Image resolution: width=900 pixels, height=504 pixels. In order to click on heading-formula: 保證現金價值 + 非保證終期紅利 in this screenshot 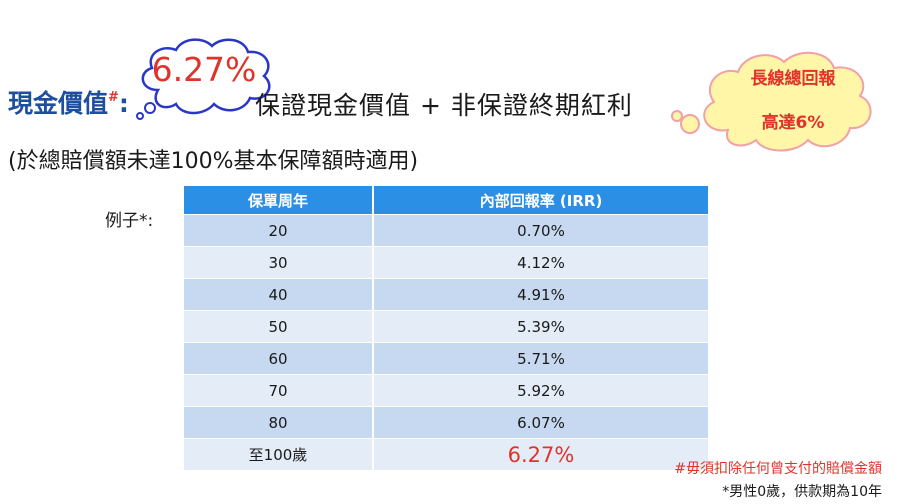, I will do `click(444, 105)`.